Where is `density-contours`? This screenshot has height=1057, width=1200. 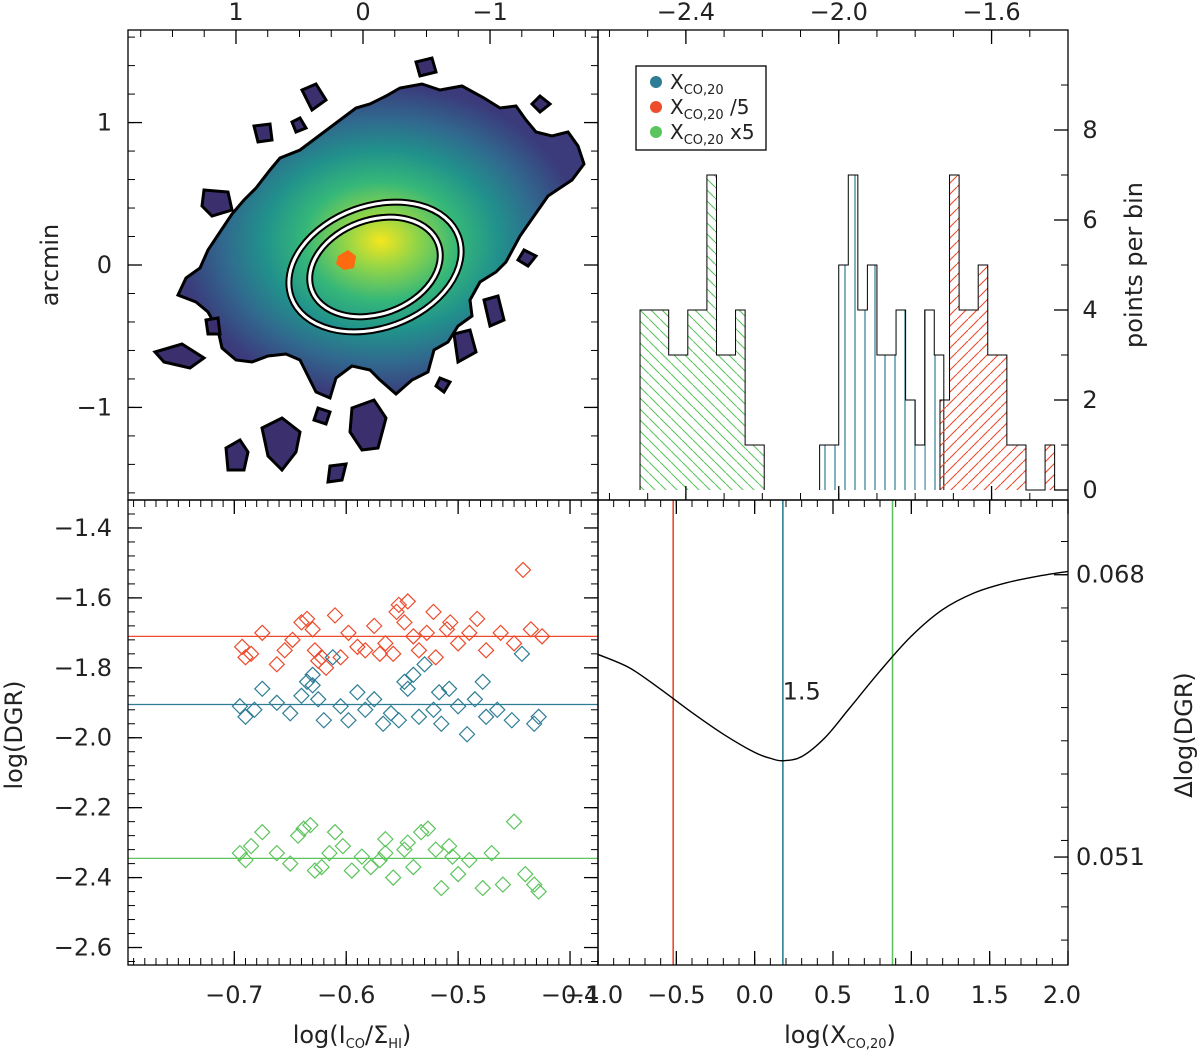 density-contours is located at coordinates (375, 267).